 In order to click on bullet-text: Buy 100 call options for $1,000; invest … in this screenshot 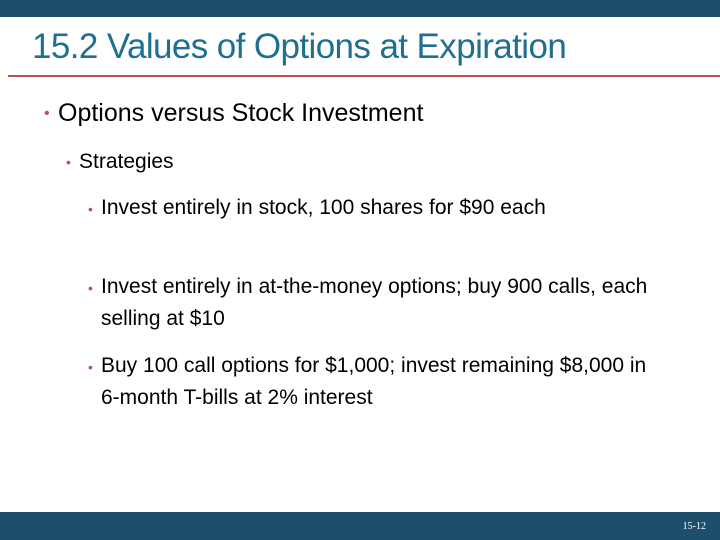, I will do `click(374, 381)`.